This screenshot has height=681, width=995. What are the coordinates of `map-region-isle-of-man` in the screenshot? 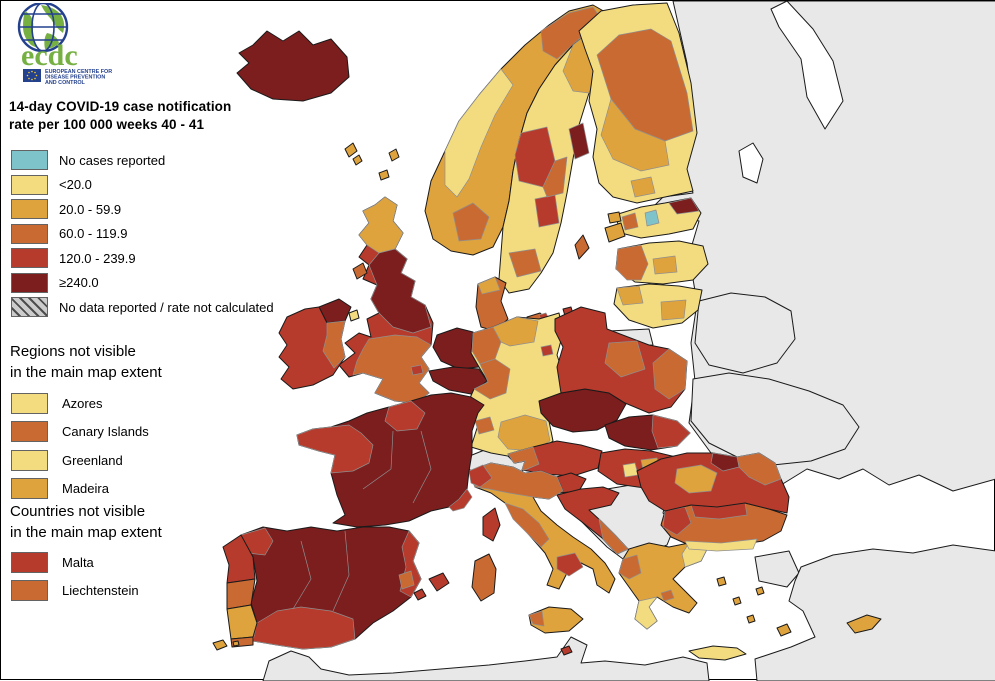 It's located at (354, 315).